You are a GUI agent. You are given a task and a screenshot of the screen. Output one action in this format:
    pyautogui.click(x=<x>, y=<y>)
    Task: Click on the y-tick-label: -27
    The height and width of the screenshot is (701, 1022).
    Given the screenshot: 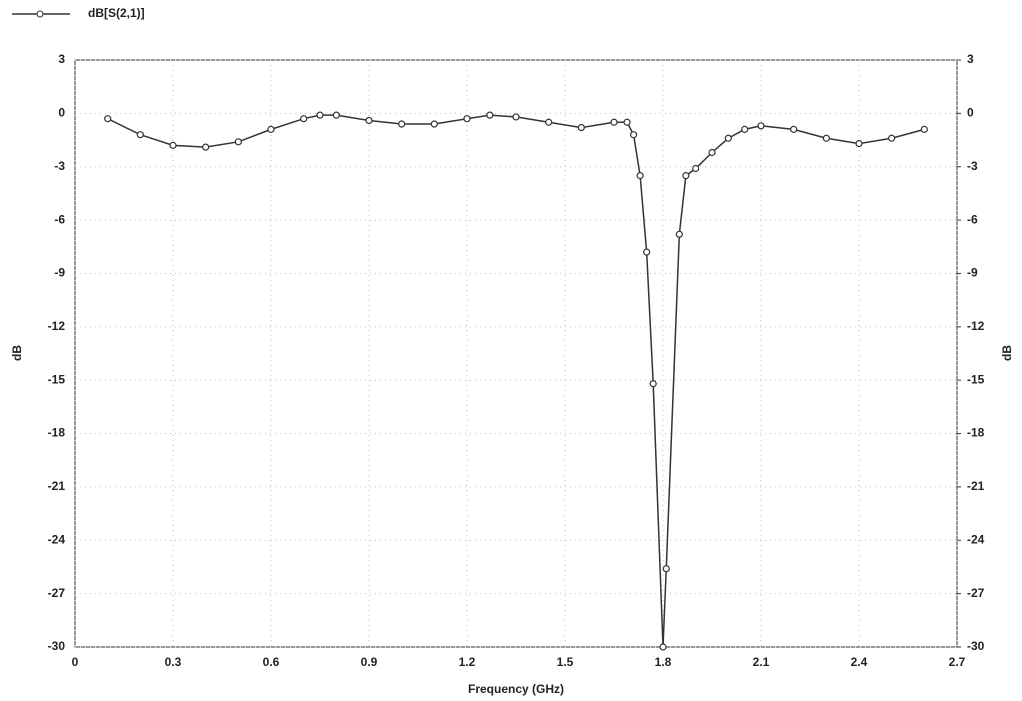 What is the action you would take?
    pyautogui.click(x=57, y=593)
    